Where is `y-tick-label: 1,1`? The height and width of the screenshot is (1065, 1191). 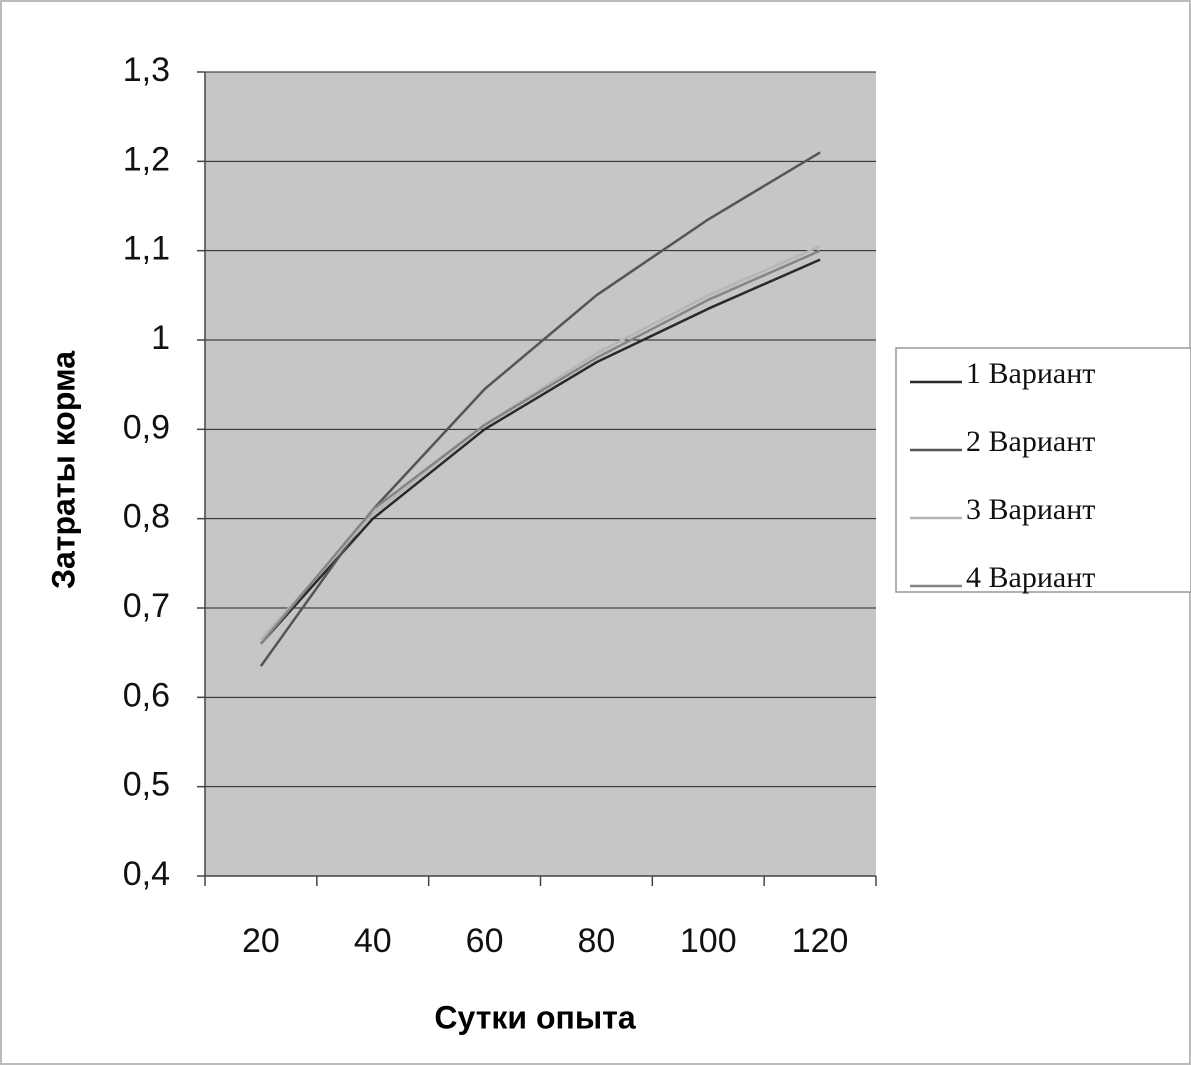
y-tick-label: 1,1 is located at coordinates (146, 249).